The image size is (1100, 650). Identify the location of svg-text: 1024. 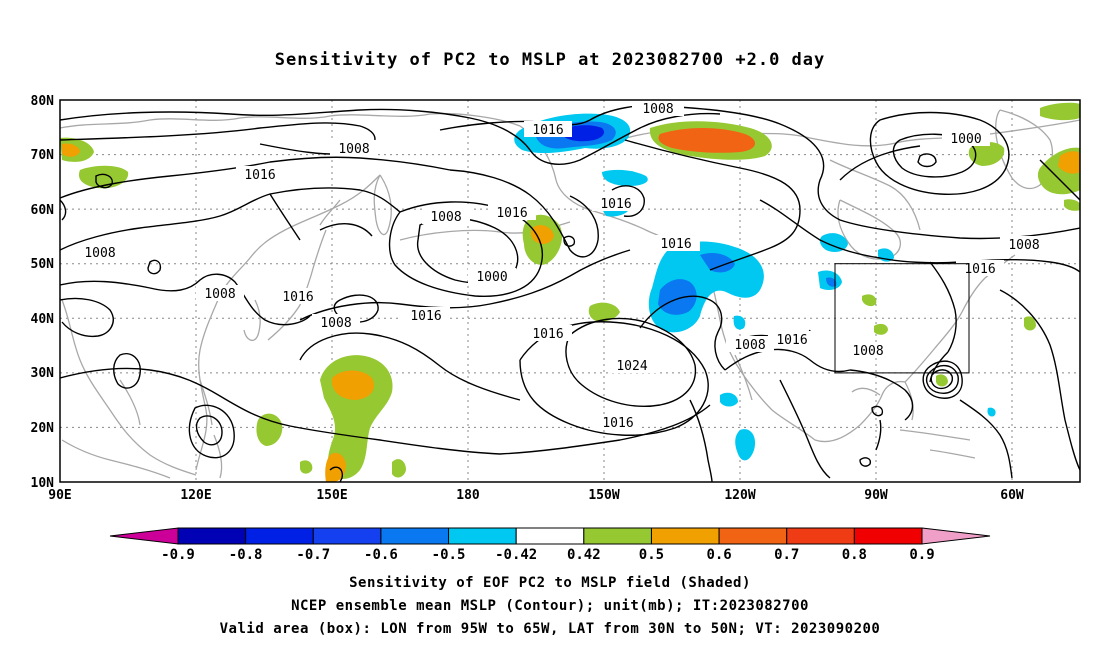
(631, 366).